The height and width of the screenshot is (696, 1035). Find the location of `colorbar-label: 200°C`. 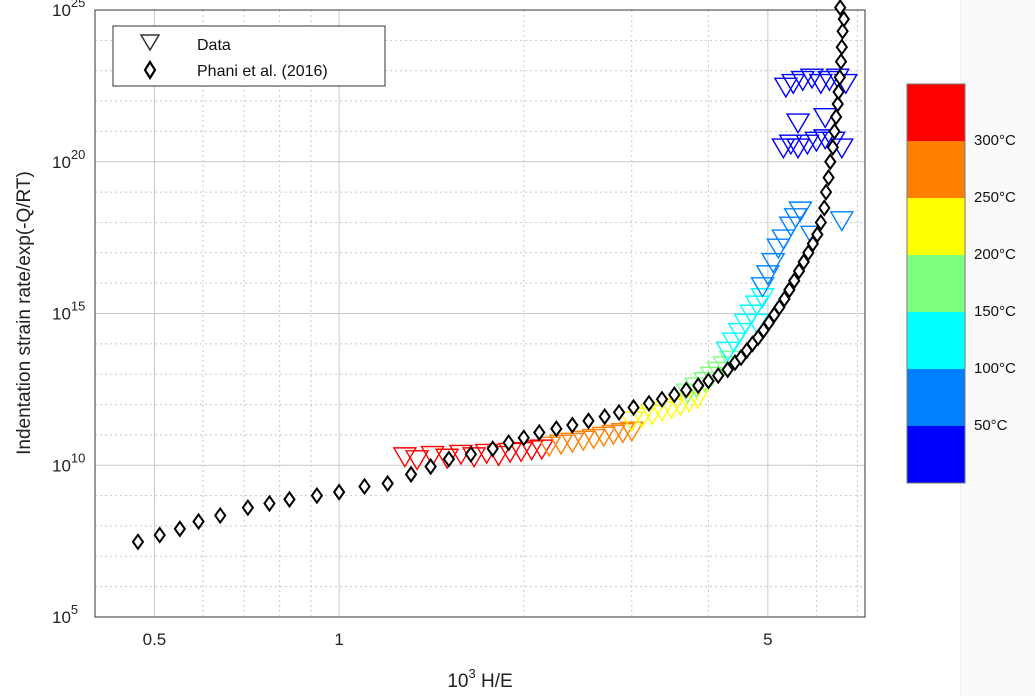

colorbar-label: 200°C is located at coordinates (995, 254).